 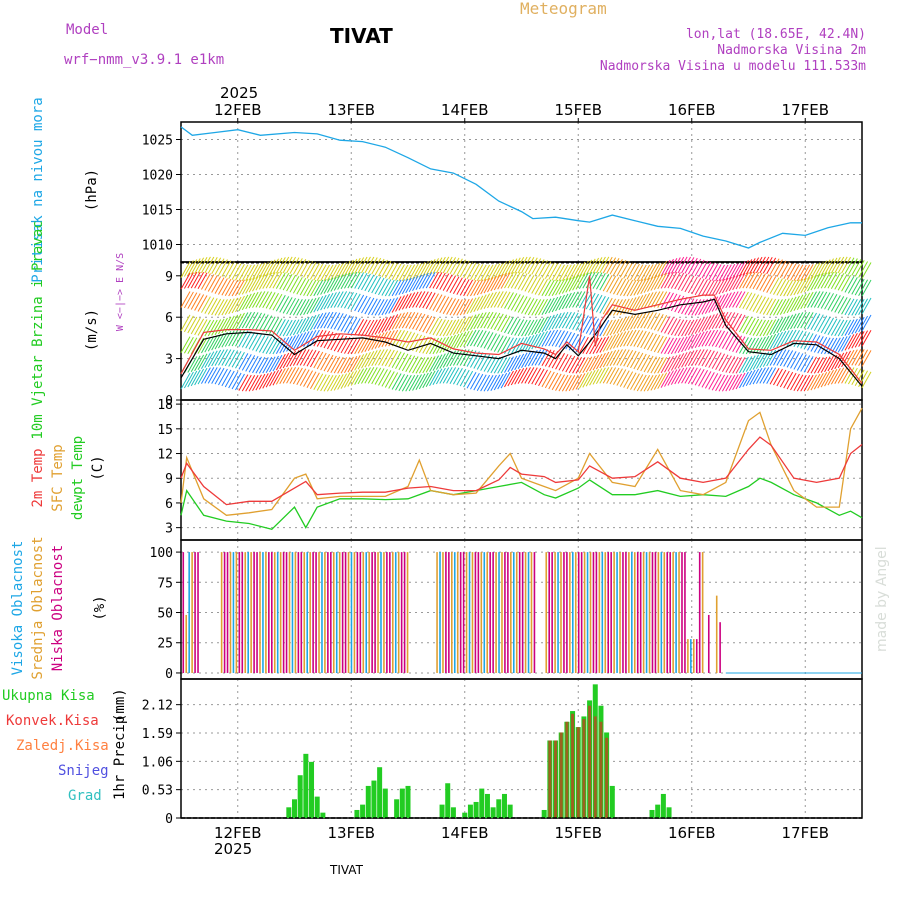 I want to click on legend-snow: Snijeg, so click(x=83, y=771).